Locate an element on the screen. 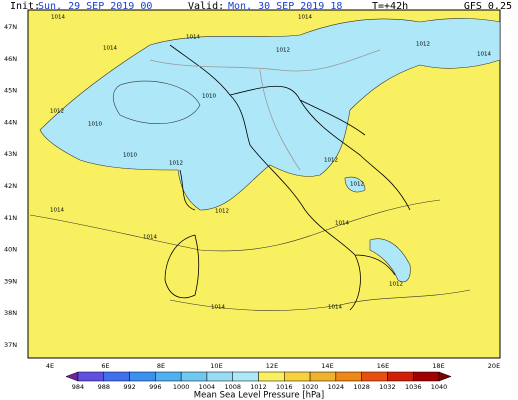  latitude-label: 44N is located at coordinates (10, 122).